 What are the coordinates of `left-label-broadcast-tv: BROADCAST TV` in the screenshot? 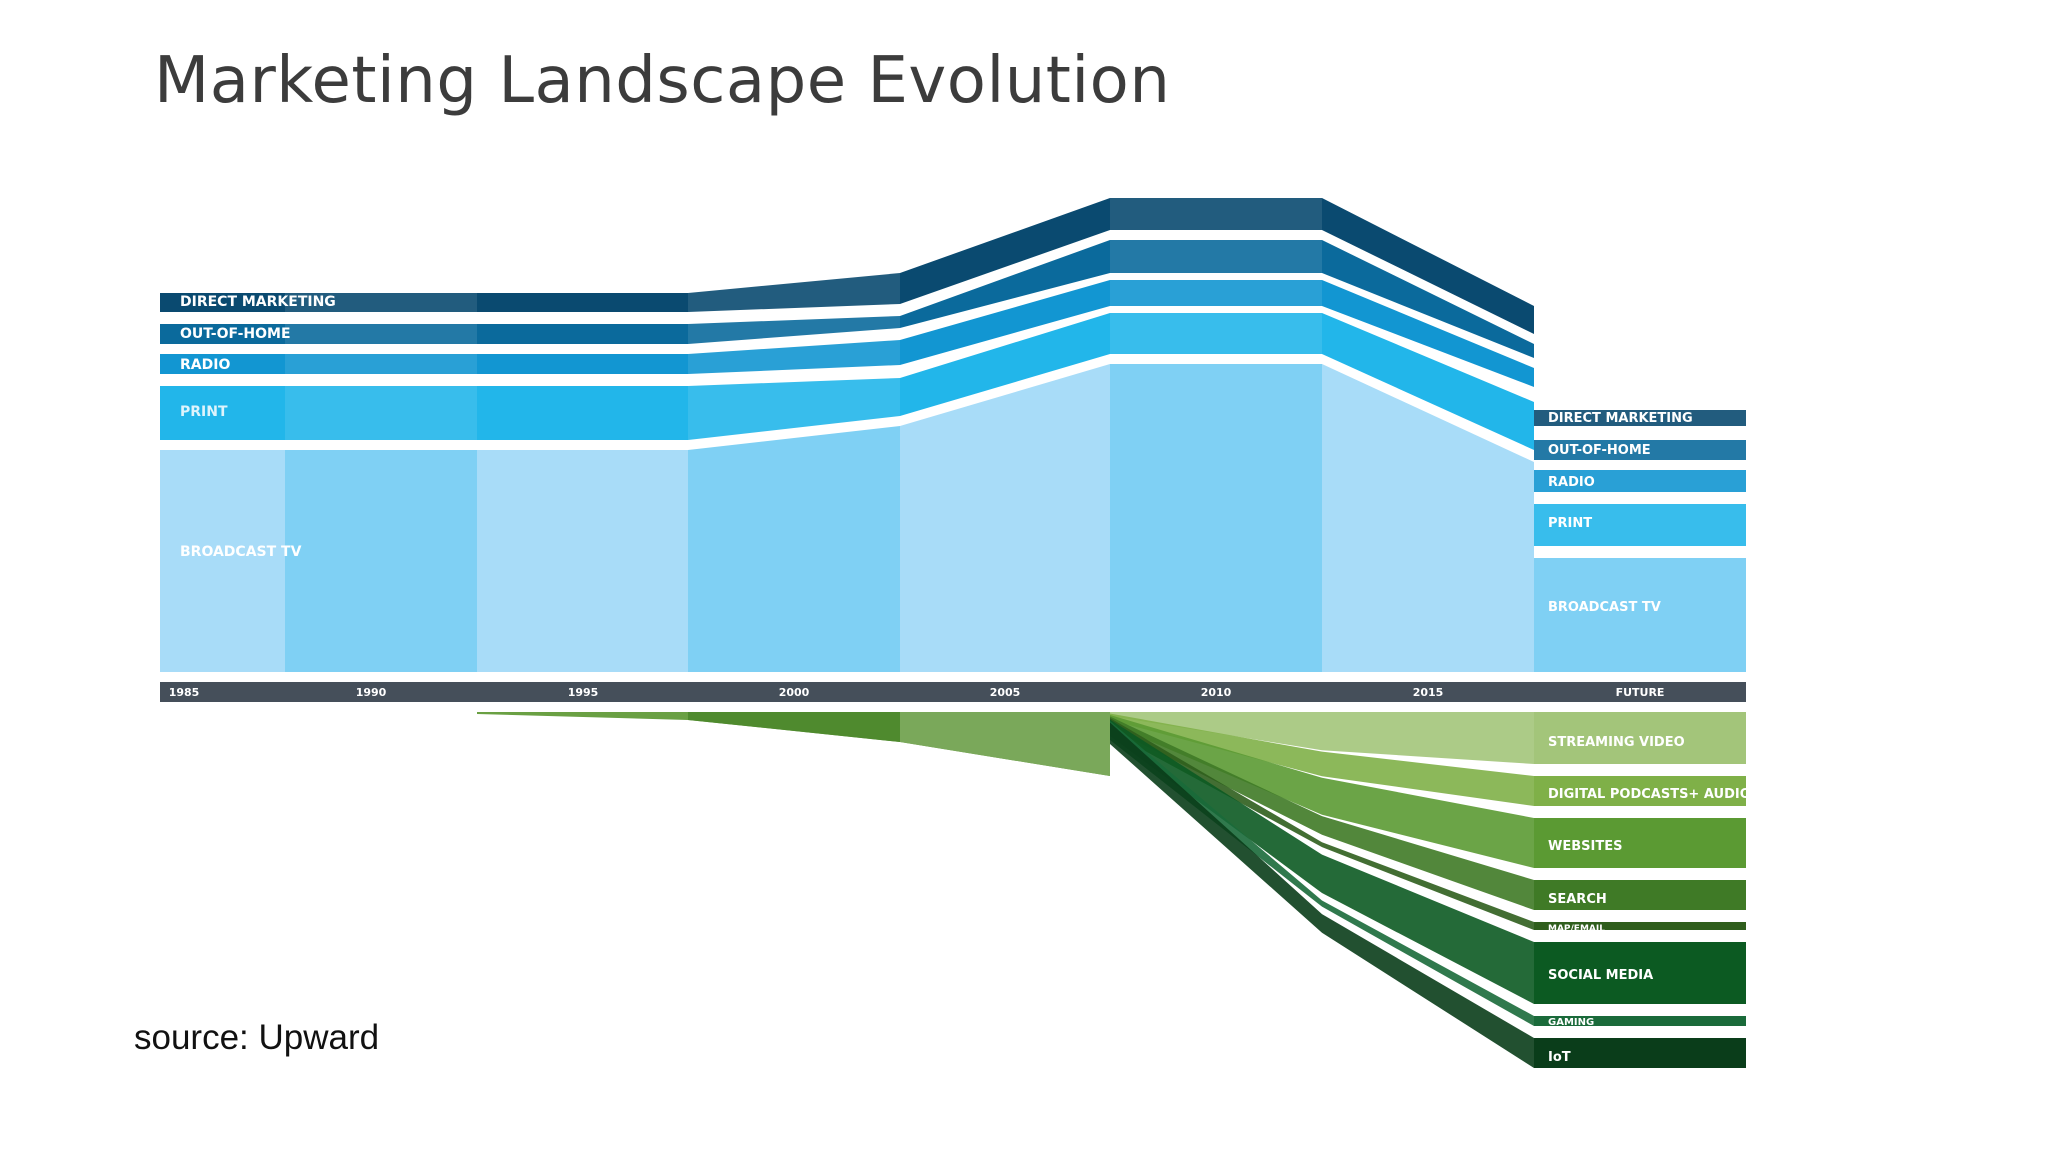 It's located at (241, 552).